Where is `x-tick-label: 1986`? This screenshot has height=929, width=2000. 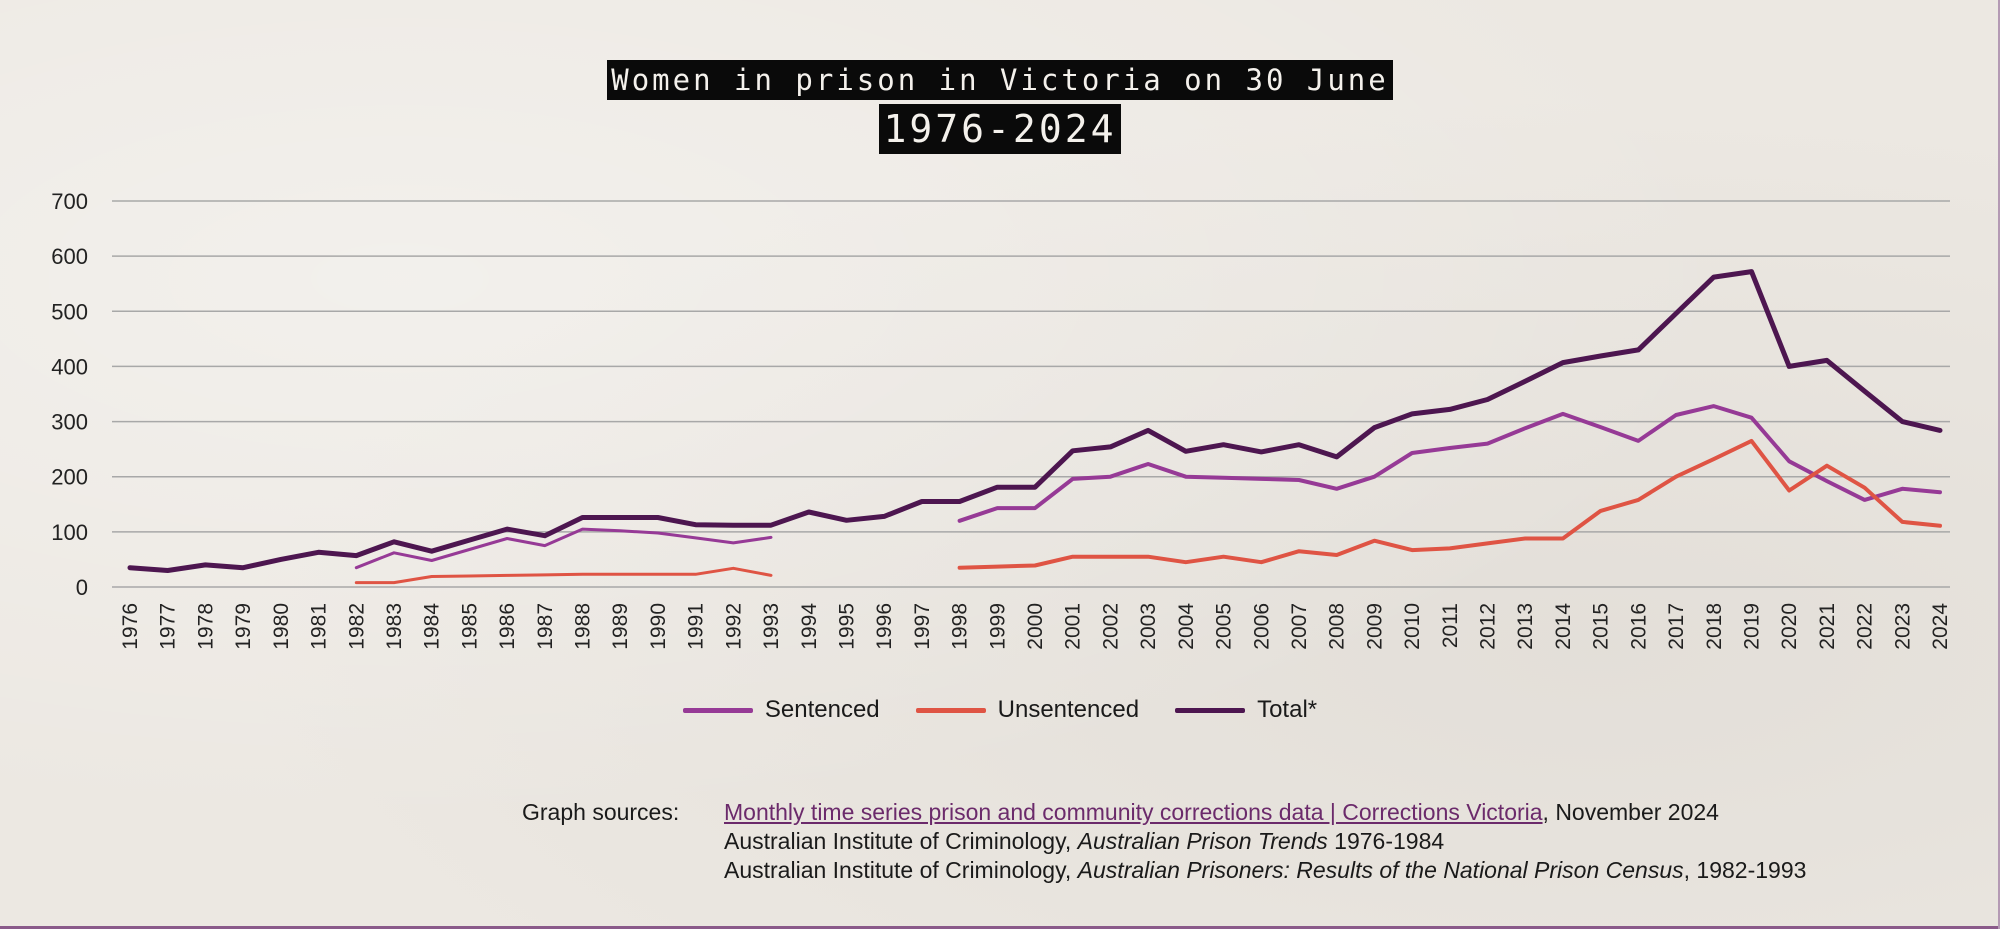
x-tick-label: 1986 is located at coordinates (507, 626).